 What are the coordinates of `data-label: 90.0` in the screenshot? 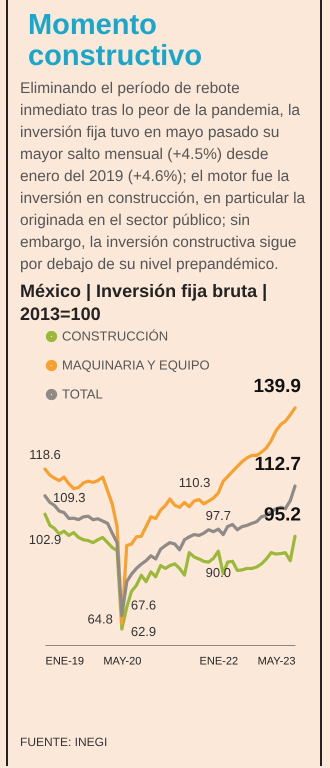 It's located at (218, 572).